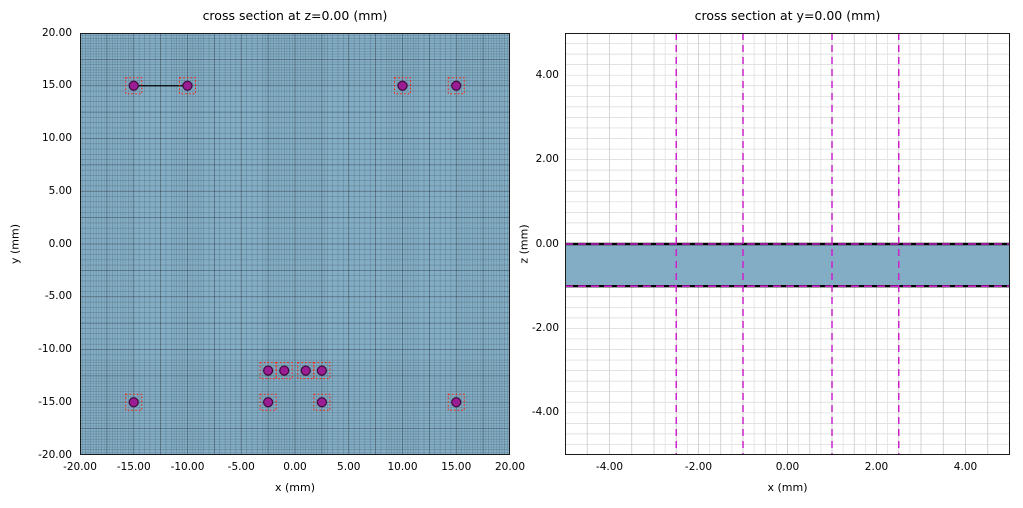 The width and height of the screenshot is (1023, 508). What do you see at coordinates (133, 467) in the screenshot?
I see `left-x-tick-label: -15.00` at bounding box center [133, 467].